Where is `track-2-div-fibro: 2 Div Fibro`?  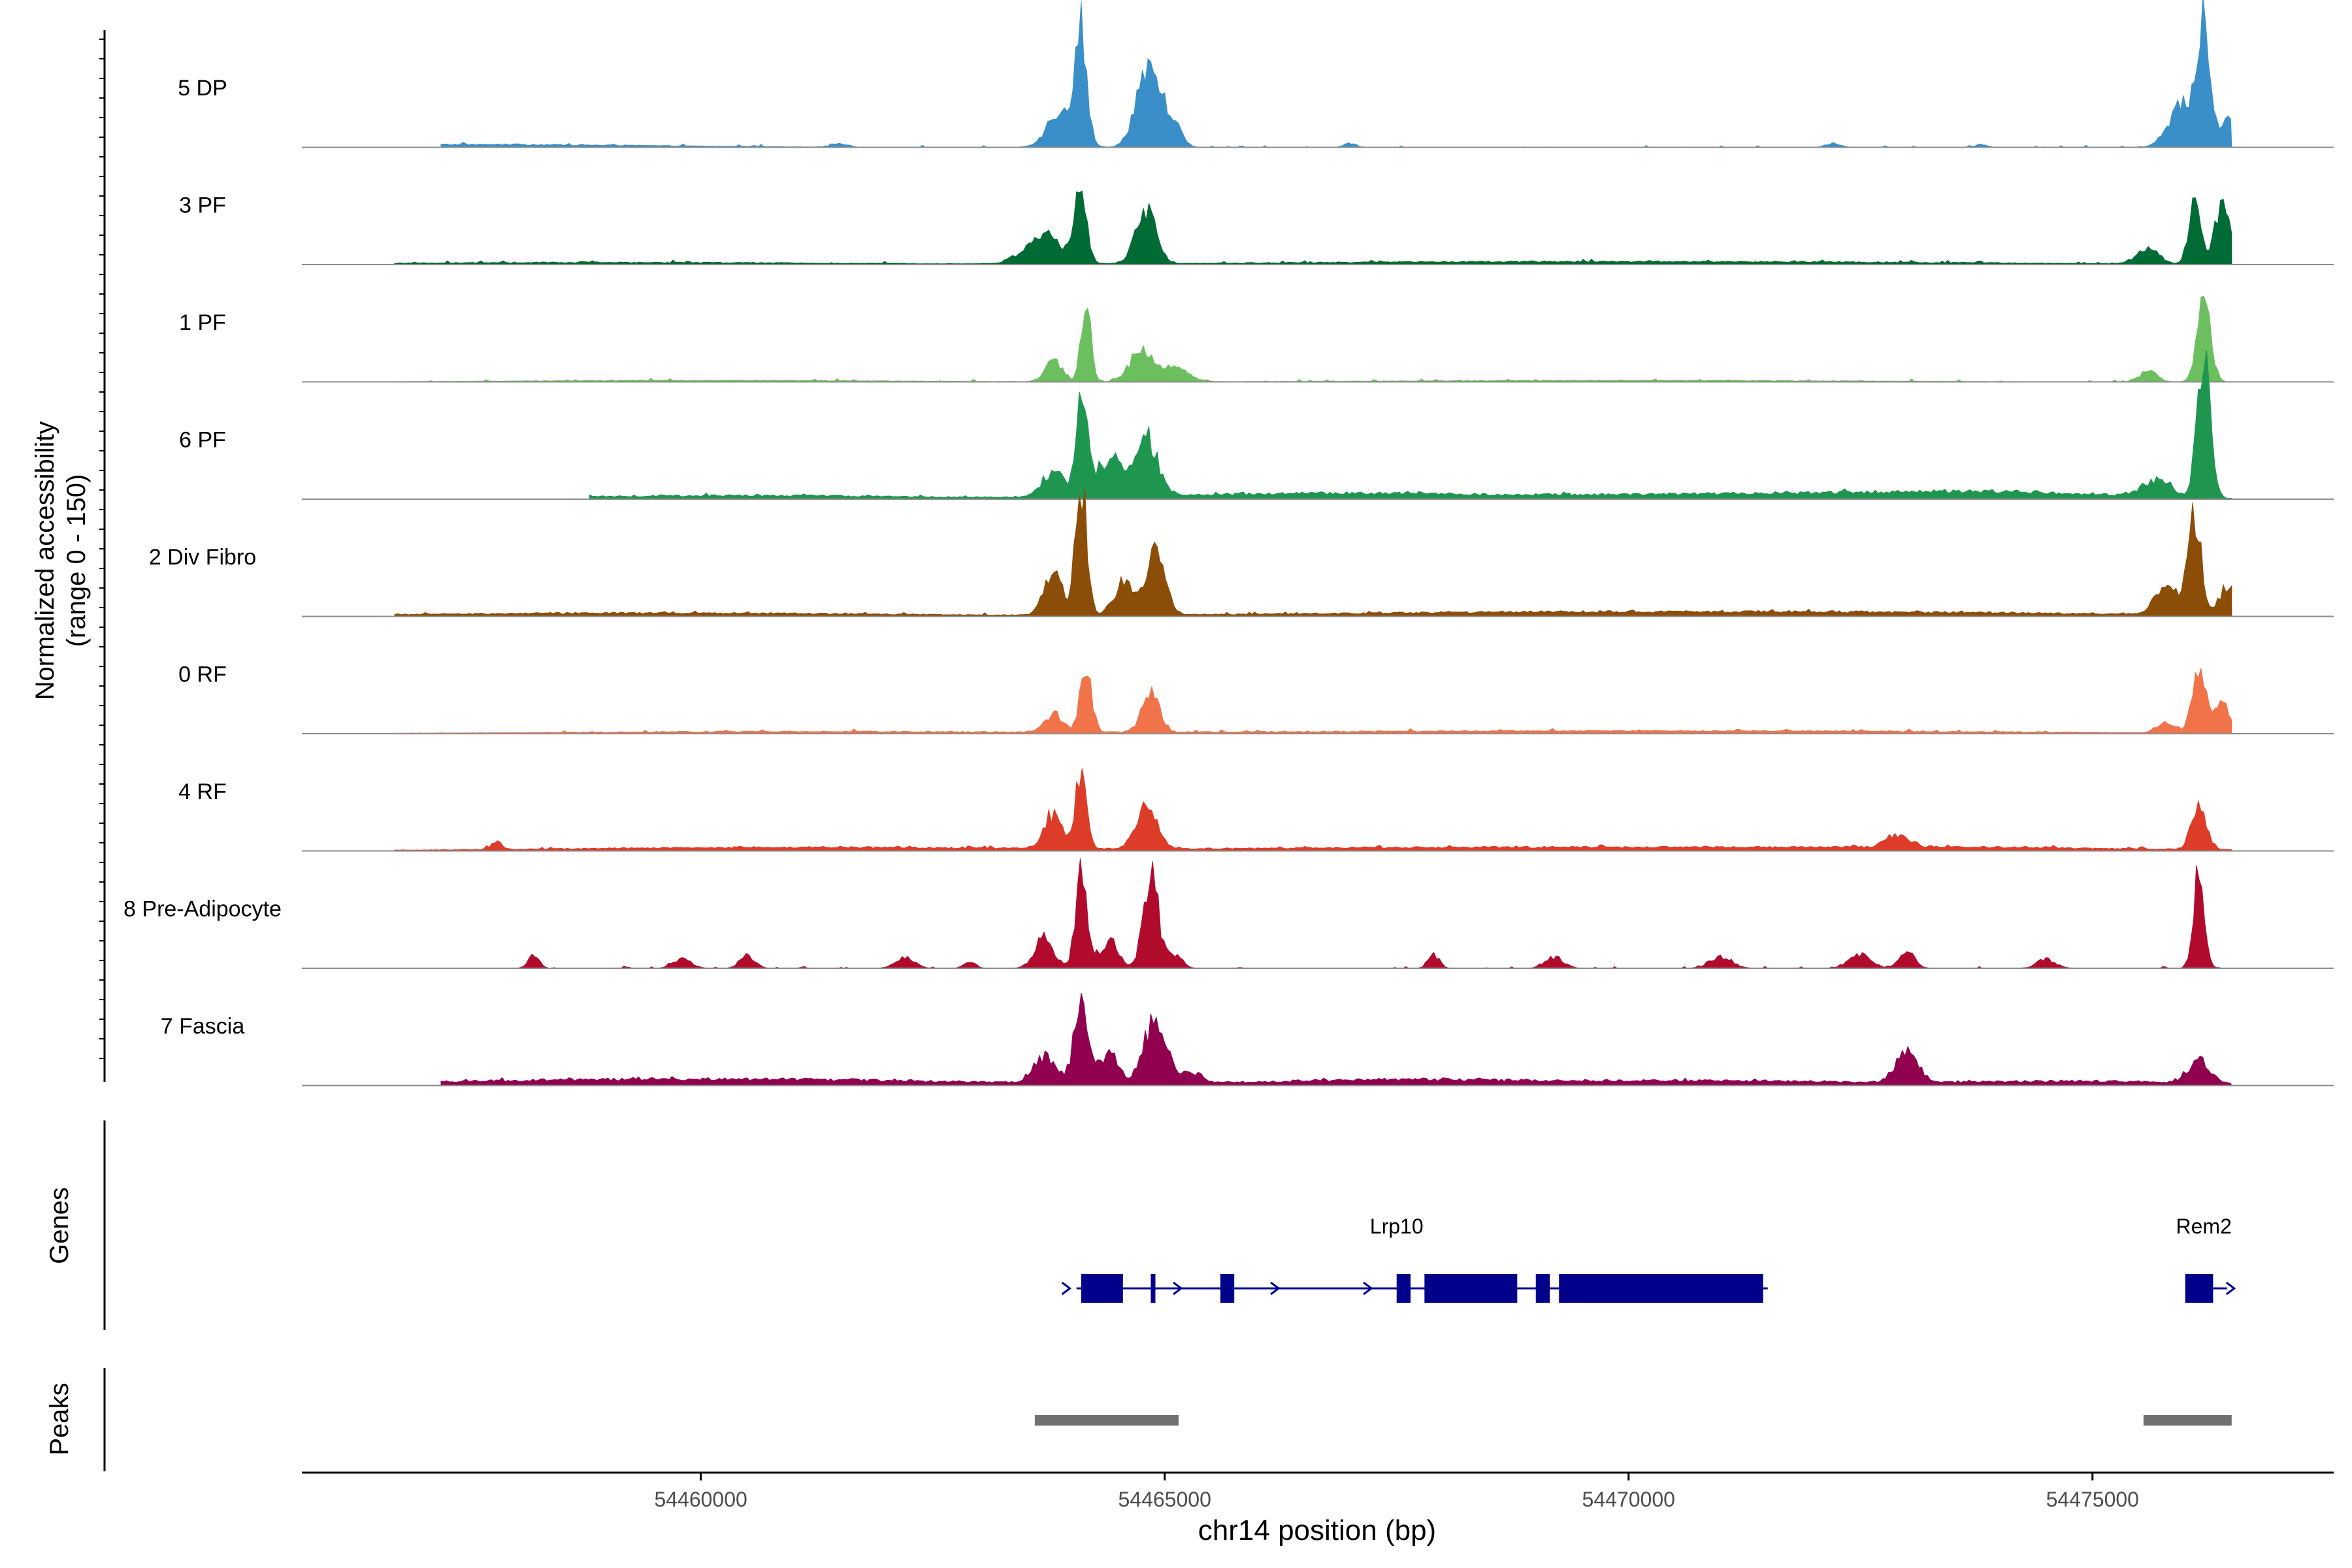 track-2-div-fibro: 2 Div Fibro is located at coordinates (1241, 552).